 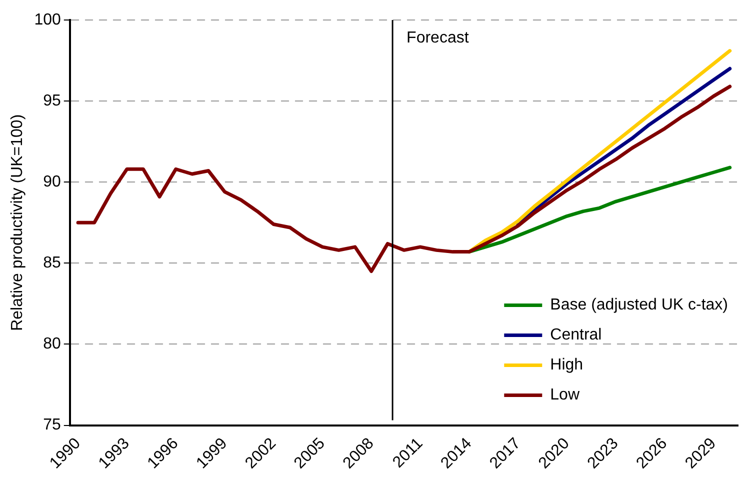 I want to click on y-tick-label: 85, so click(x=52, y=263).